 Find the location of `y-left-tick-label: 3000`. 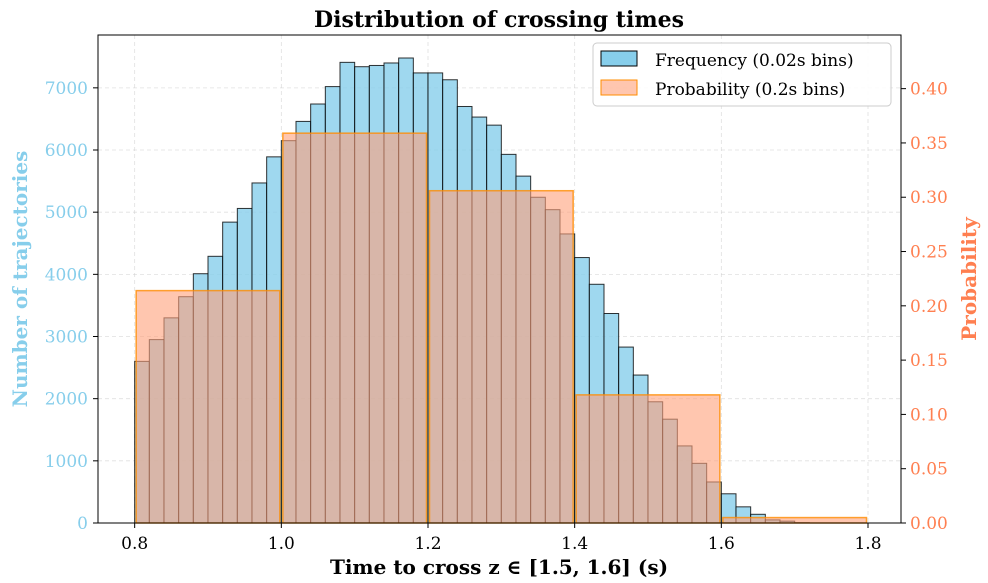

y-left-tick-label: 3000 is located at coordinates (66, 338).